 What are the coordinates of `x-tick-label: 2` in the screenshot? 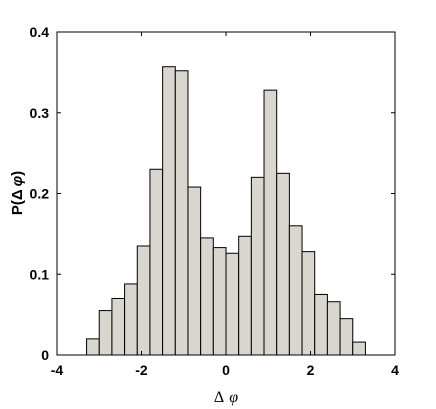 It's located at (311, 370).